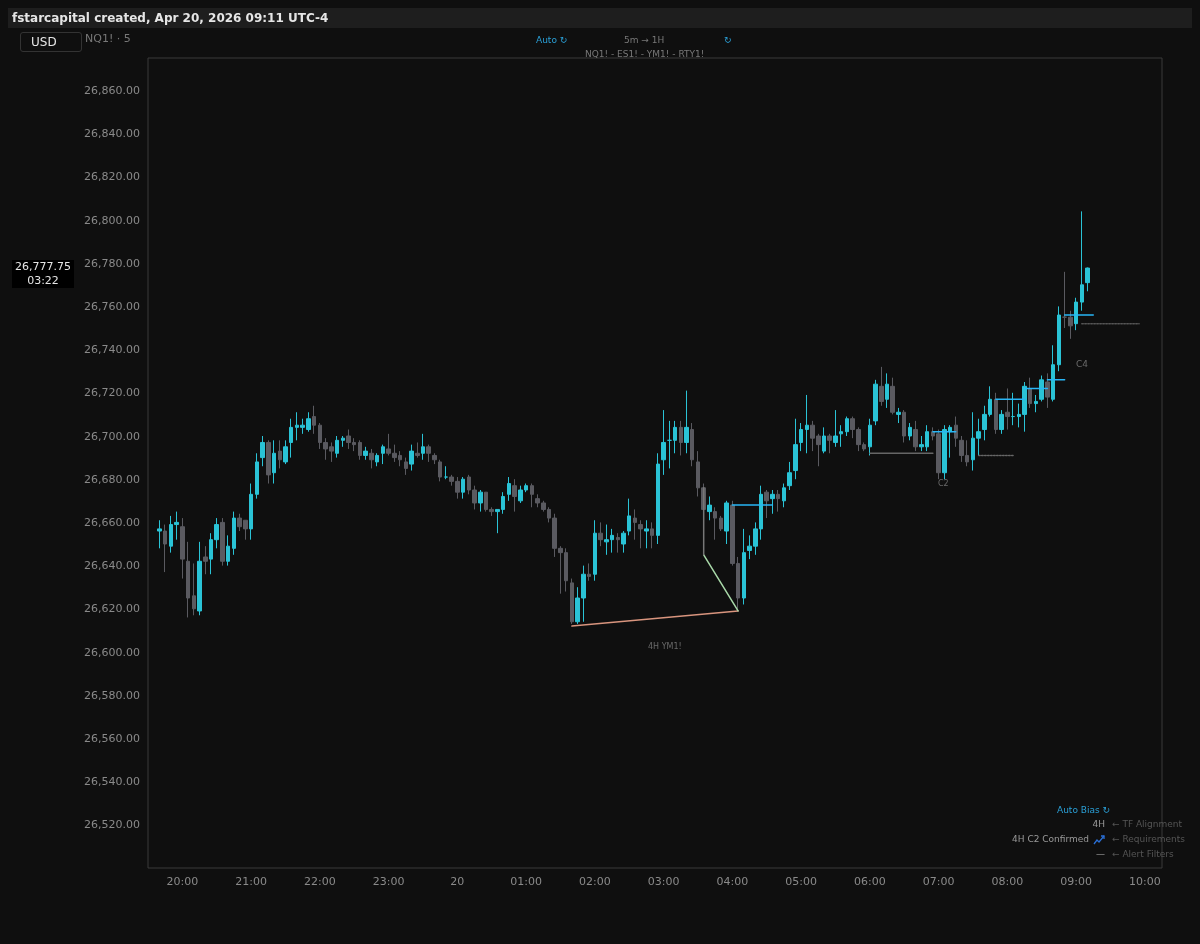  I want to click on x-tick-label: 08:00, so click(1007, 881).